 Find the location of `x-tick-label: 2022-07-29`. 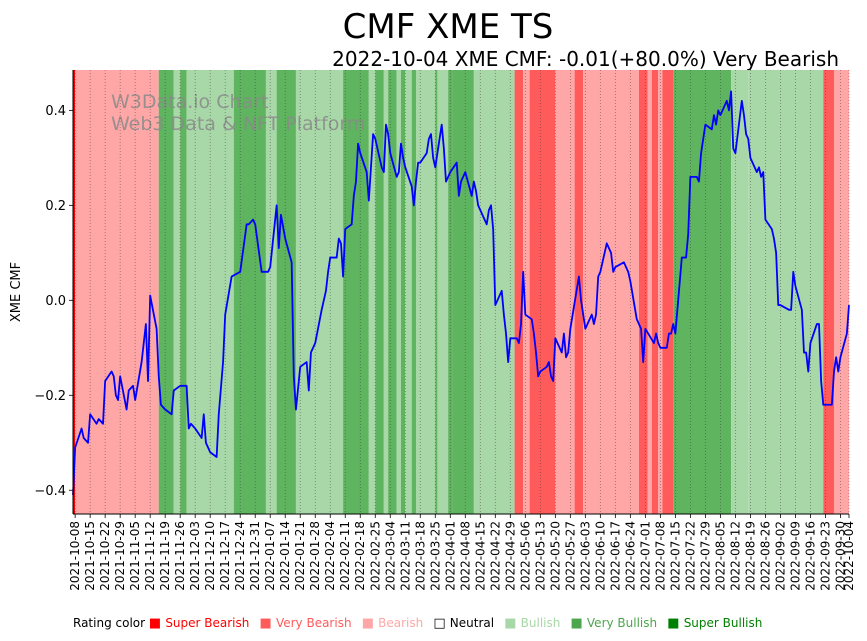

x-tick-label: 2022-07-29 is located at coordinates (705, 556).